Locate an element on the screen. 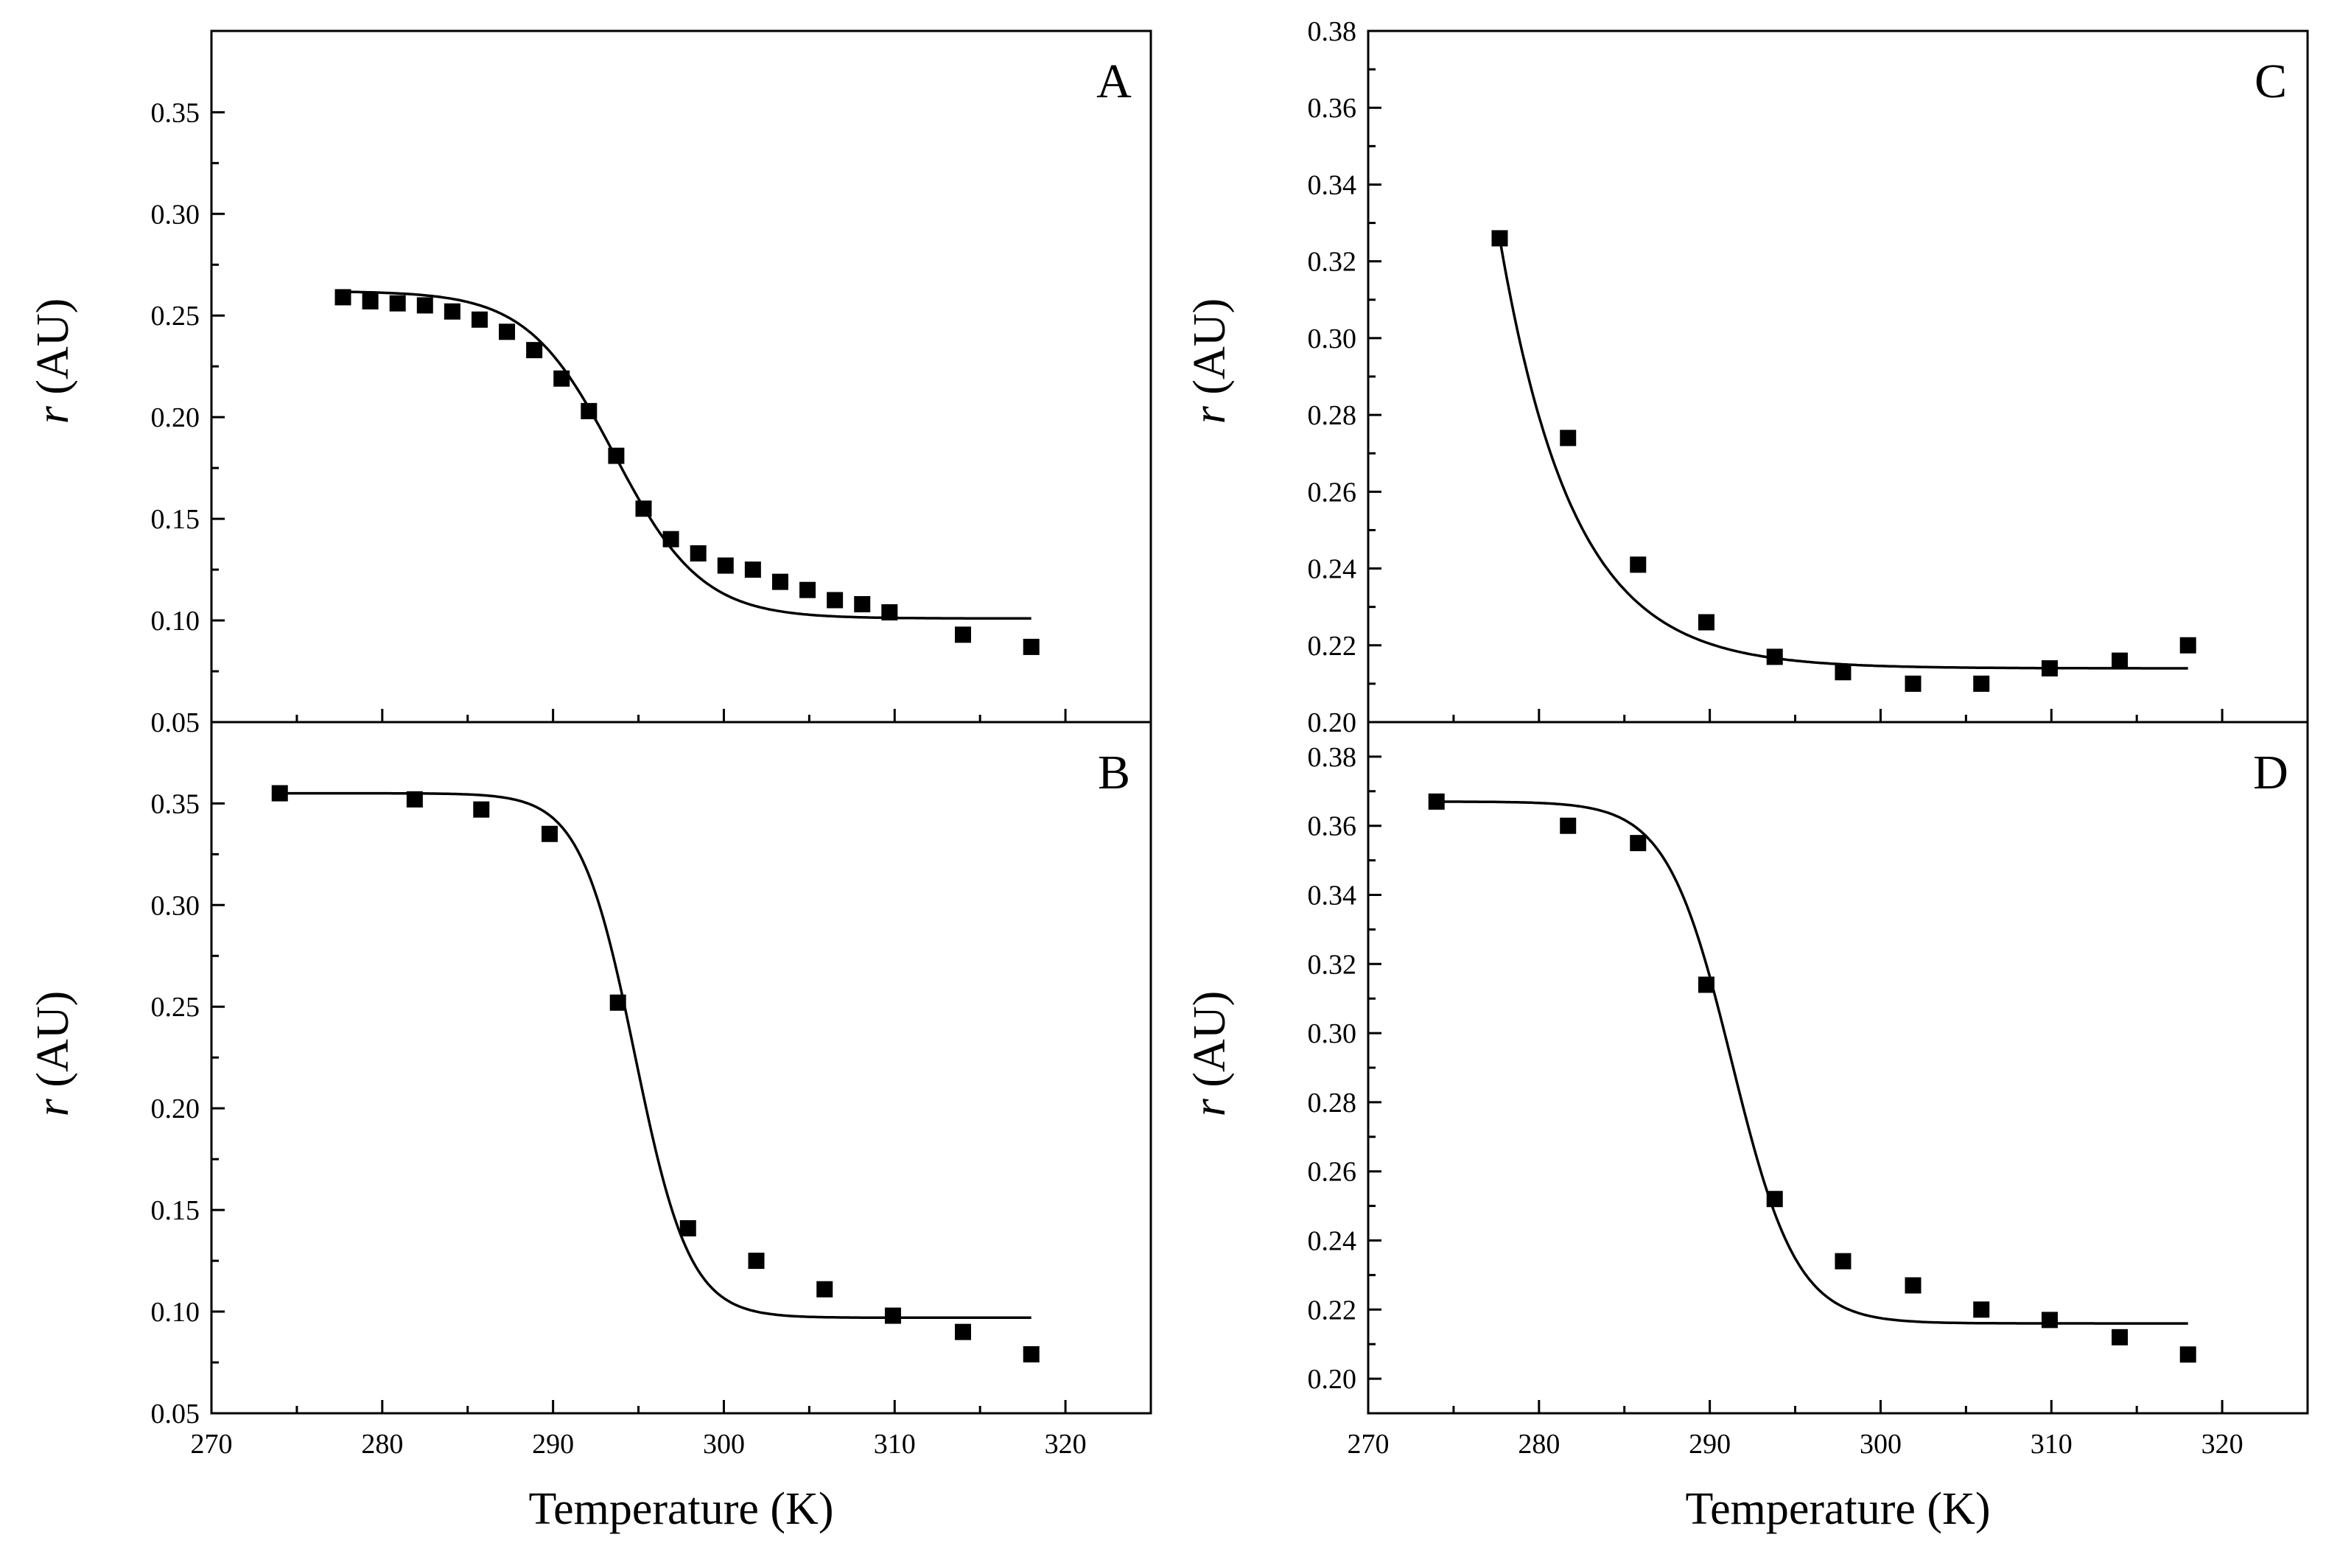  y-tick-label: 0.30 is located at coordinates (1333, 338).